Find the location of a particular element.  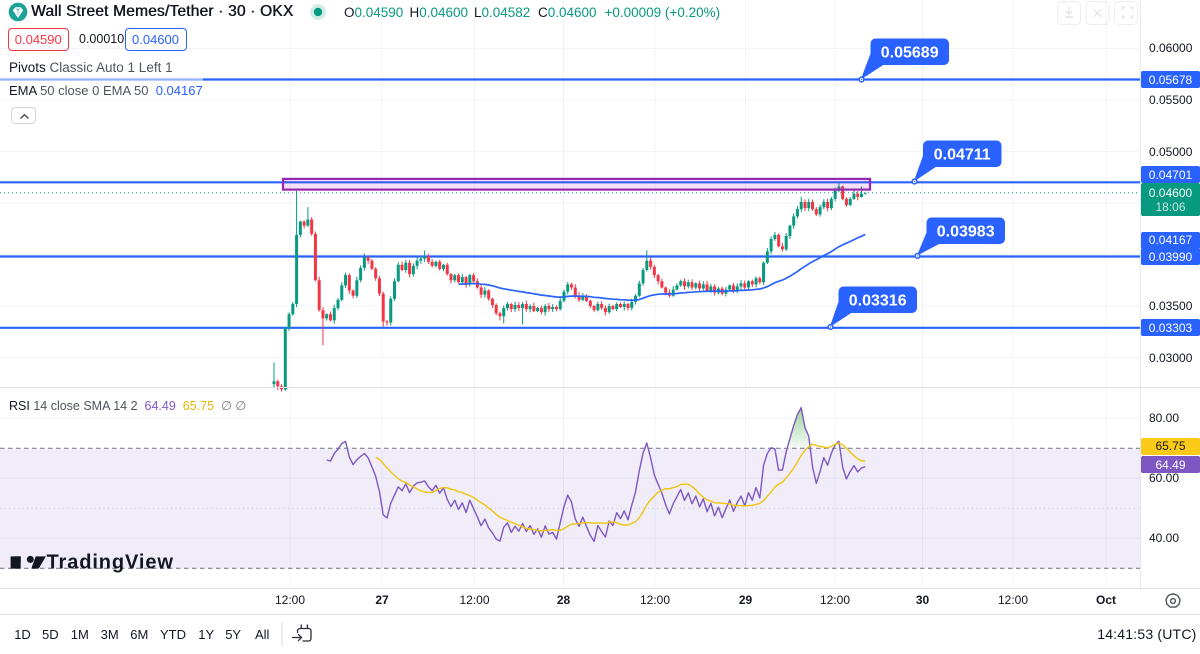

svg-text: 0.05689 is located at coordinates (910, 52).